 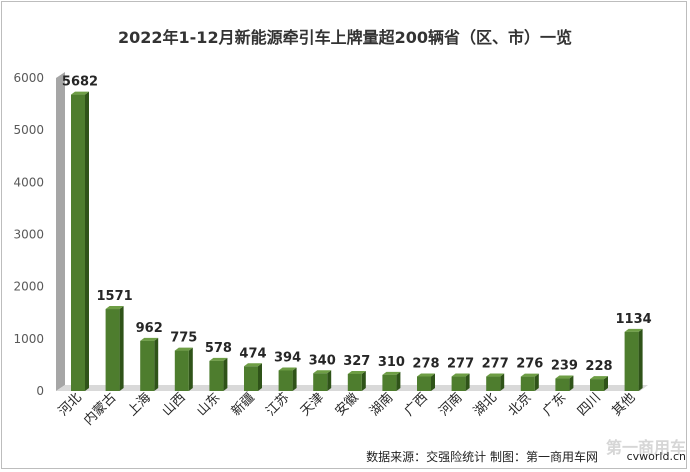 What do you see at coordinates (554, 404) in the screenshot?
I see `category-label: 广东` at bounding box center [554, 404].